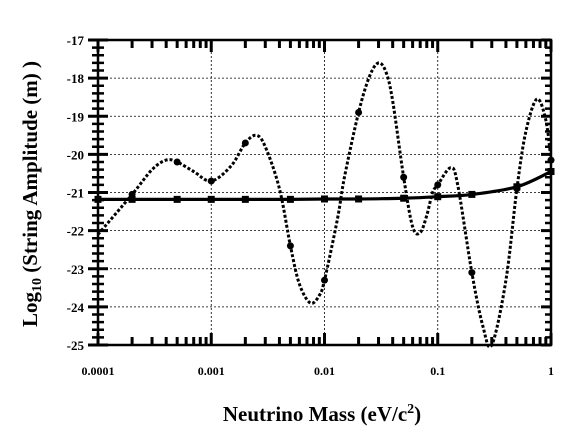  Describe the element at coordinates (76, 116) in the screenshot. I see `y-tick-label: -19` at that location.